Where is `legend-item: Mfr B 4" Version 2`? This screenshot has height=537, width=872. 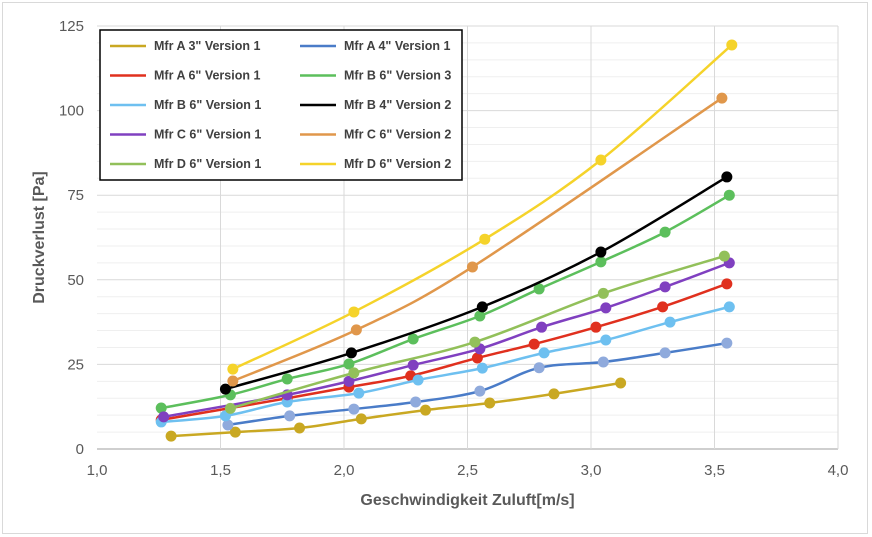
legend-item: Mfr B 4" Version 2 is located at coordinates (375, 105).